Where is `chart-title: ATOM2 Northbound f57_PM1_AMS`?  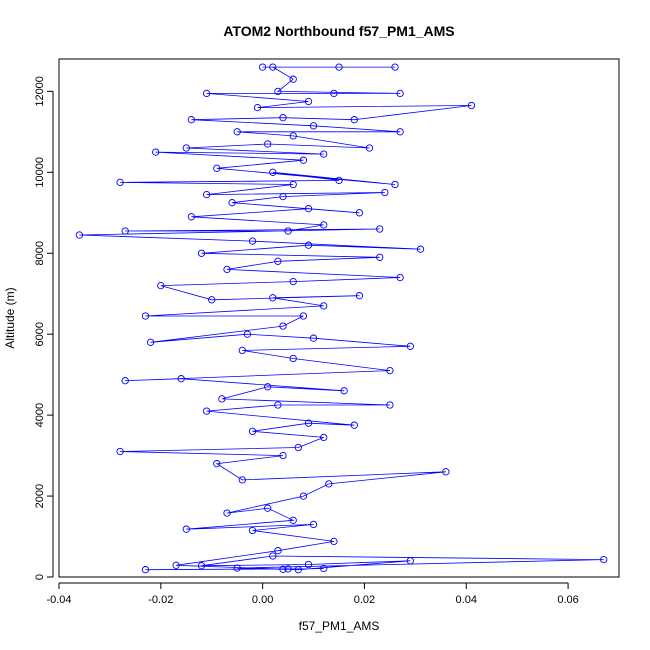
chart-title: ATOM2 Northbound f57_PM1_AMS is located at coordinates (338, 31).